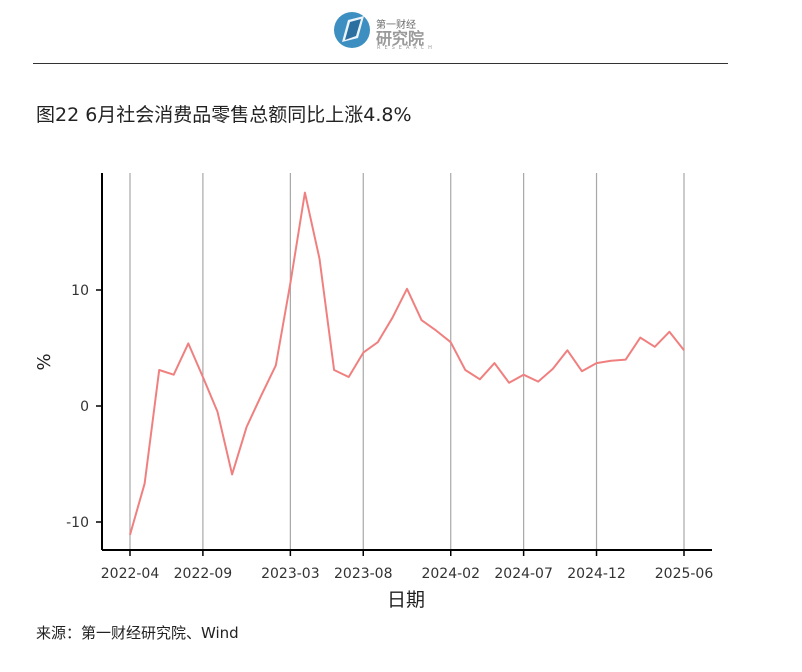 Image resolution: width=802 pixels, height=672 pixels. Describe the element at coordinates (450, 574) in the screenshot. I see `x-tick-label: 2024-02` at that location.